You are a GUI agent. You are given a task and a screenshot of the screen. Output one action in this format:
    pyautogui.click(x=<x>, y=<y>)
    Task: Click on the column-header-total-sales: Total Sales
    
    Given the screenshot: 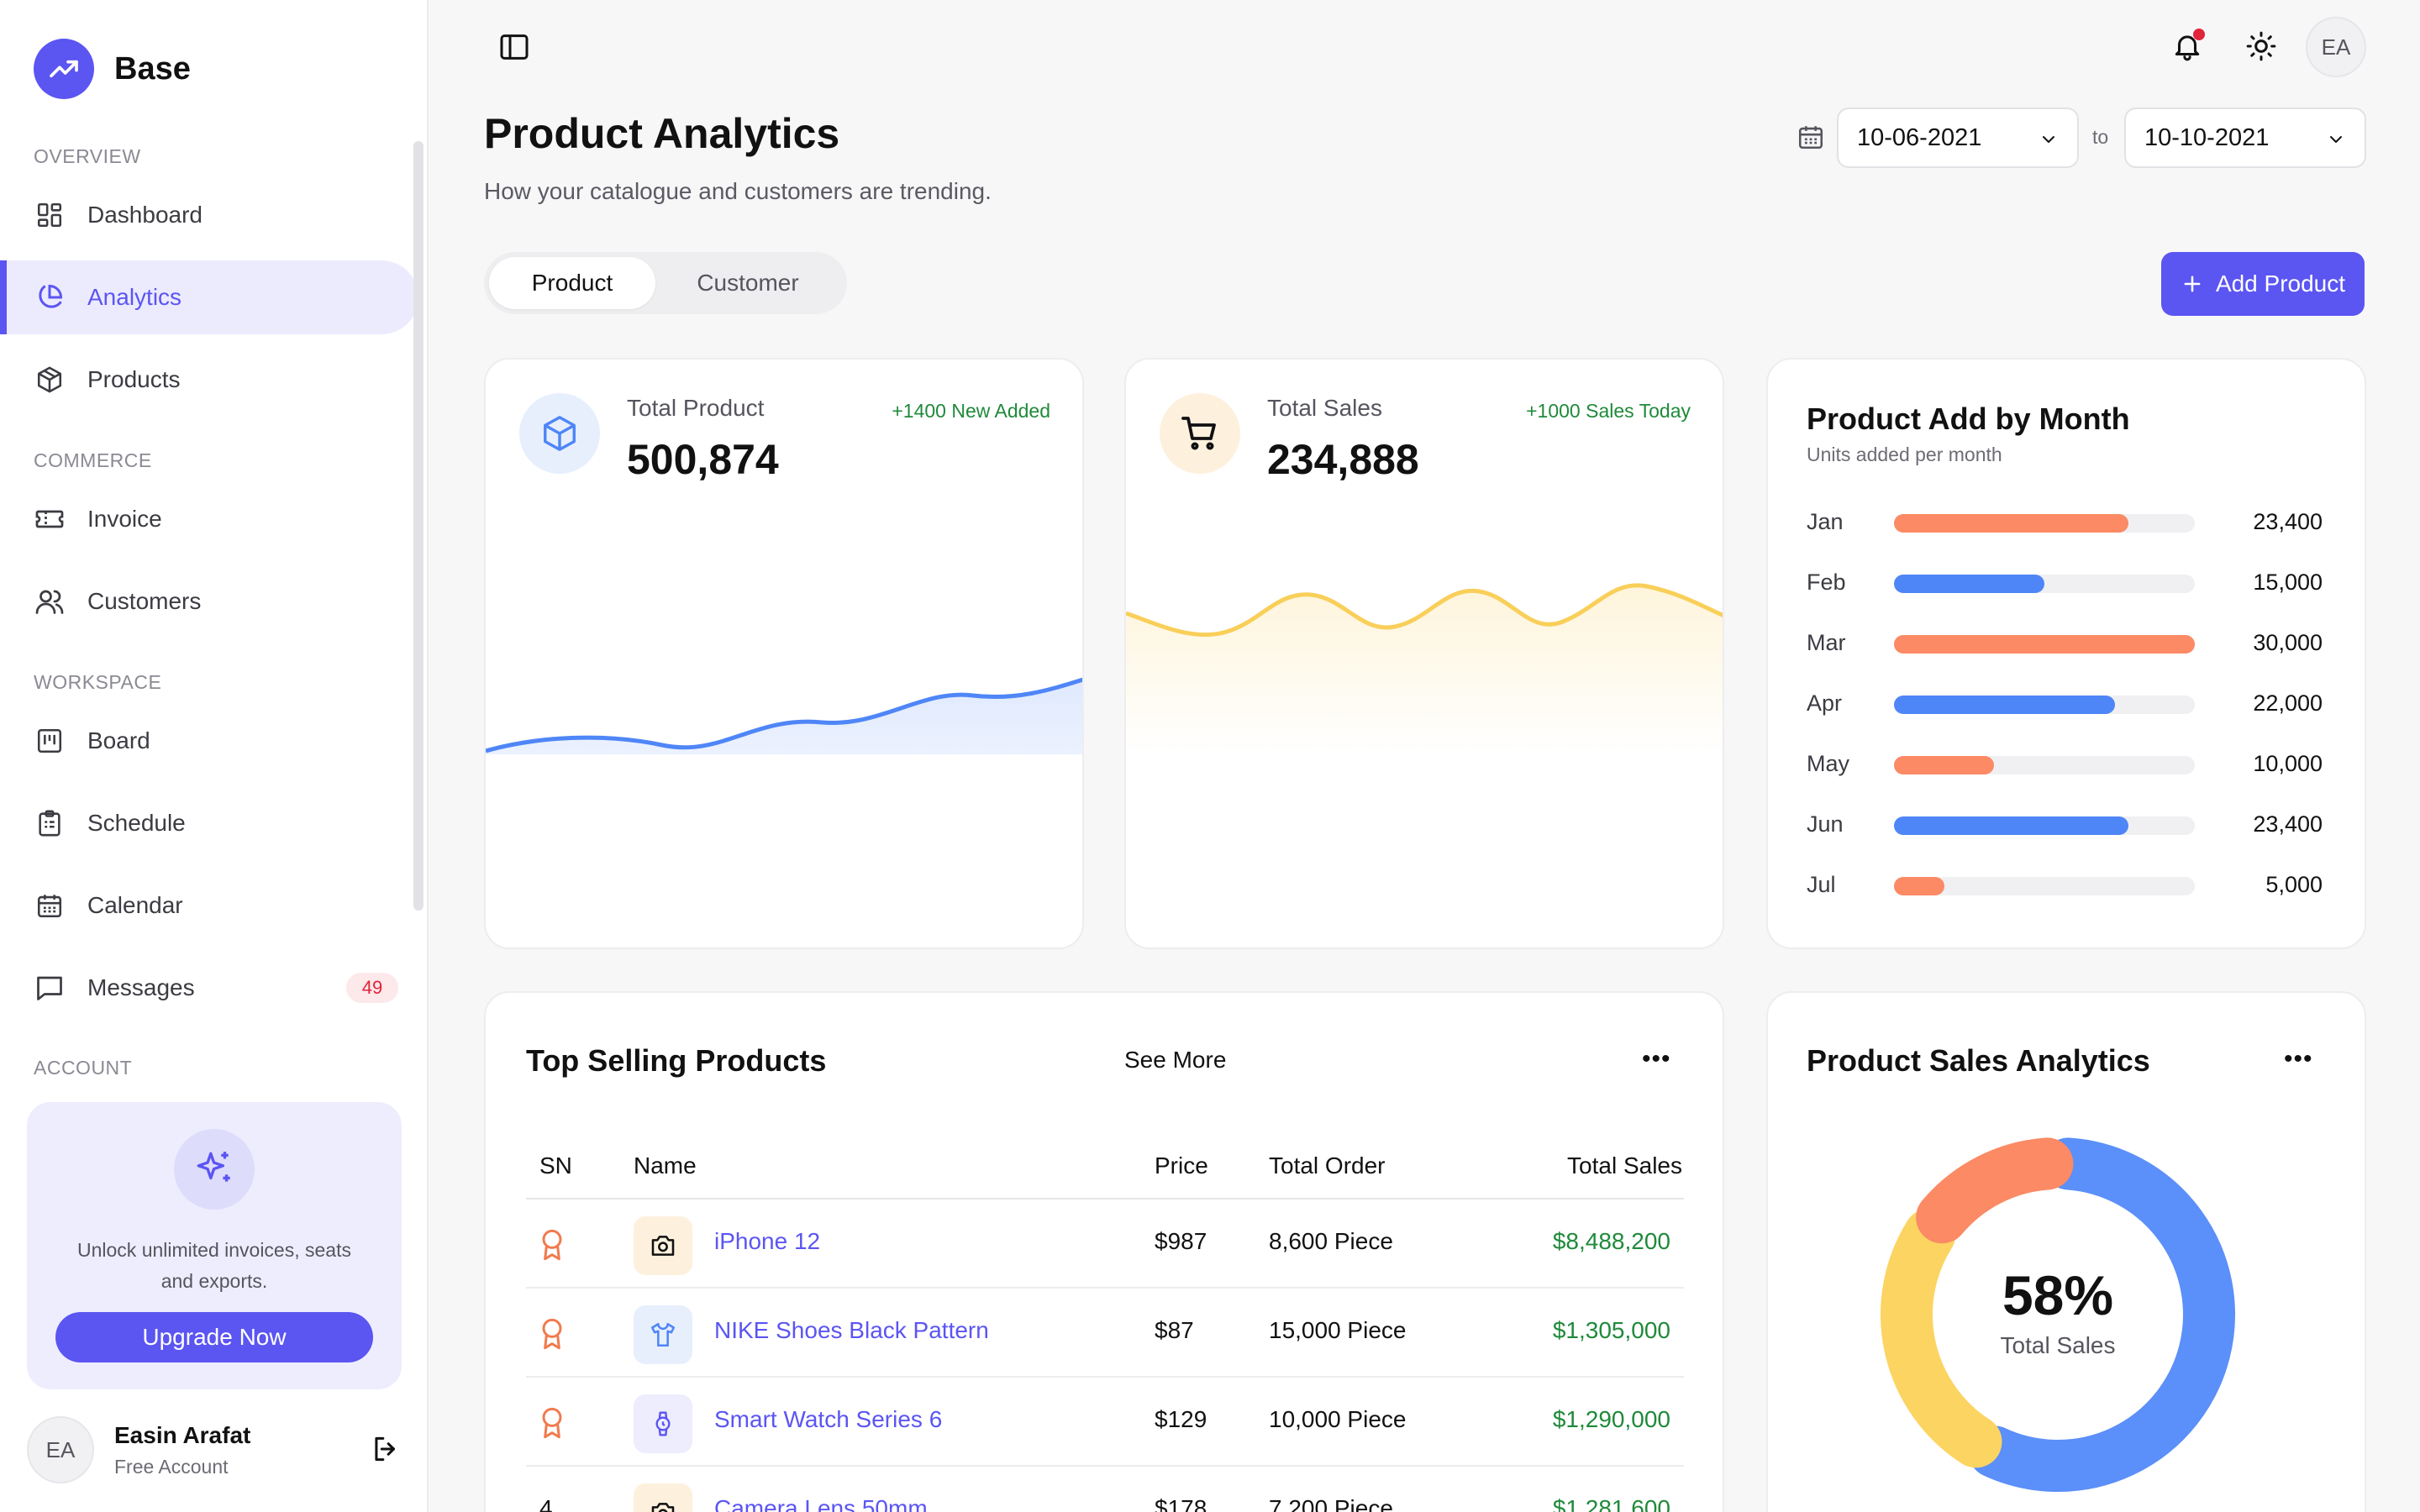 What is the action you would take?
    pyautogui.click(x=1624, y=1165)
    